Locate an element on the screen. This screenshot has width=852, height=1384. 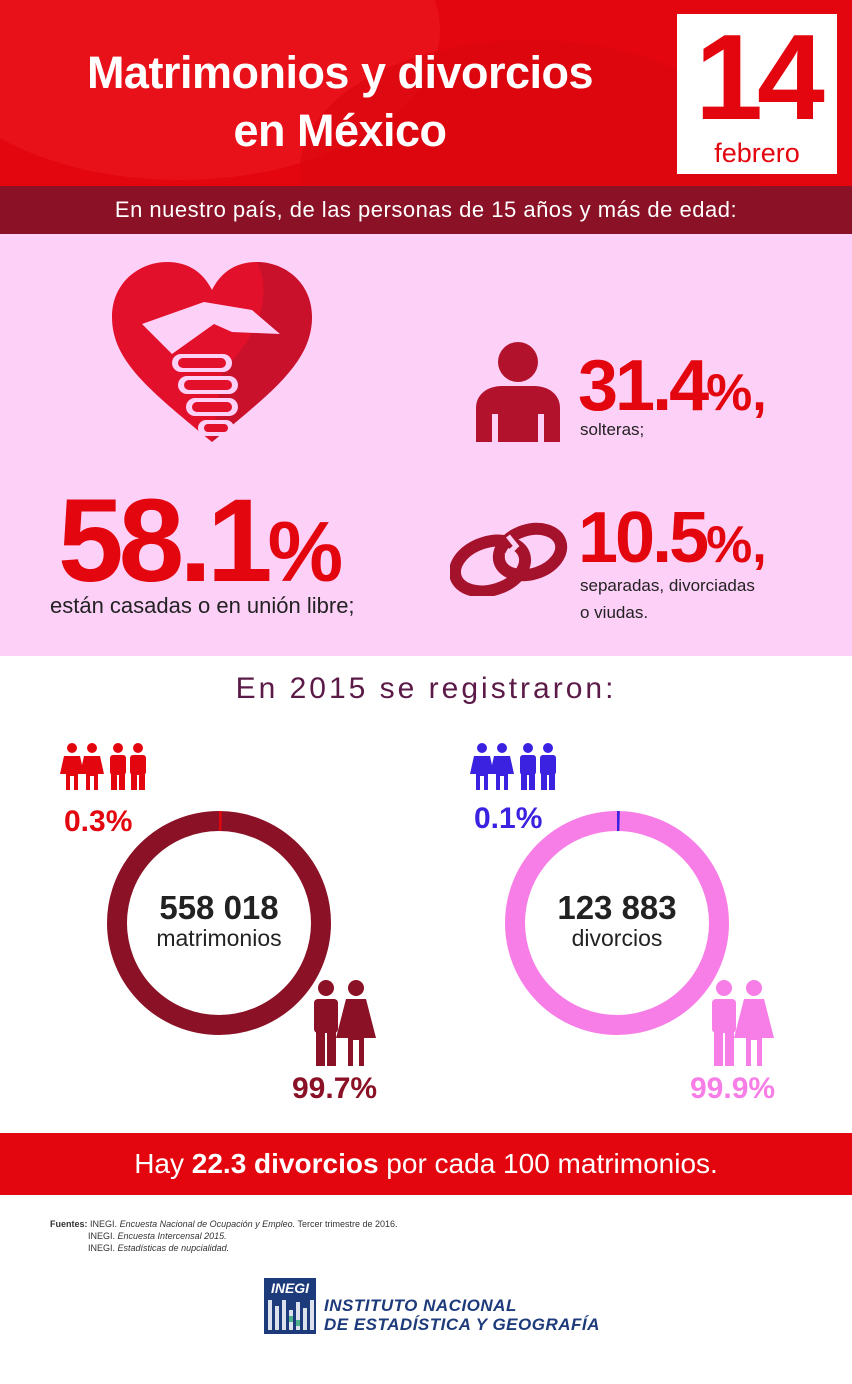
married-value: 58.1 is located at coordinates (165, 541).